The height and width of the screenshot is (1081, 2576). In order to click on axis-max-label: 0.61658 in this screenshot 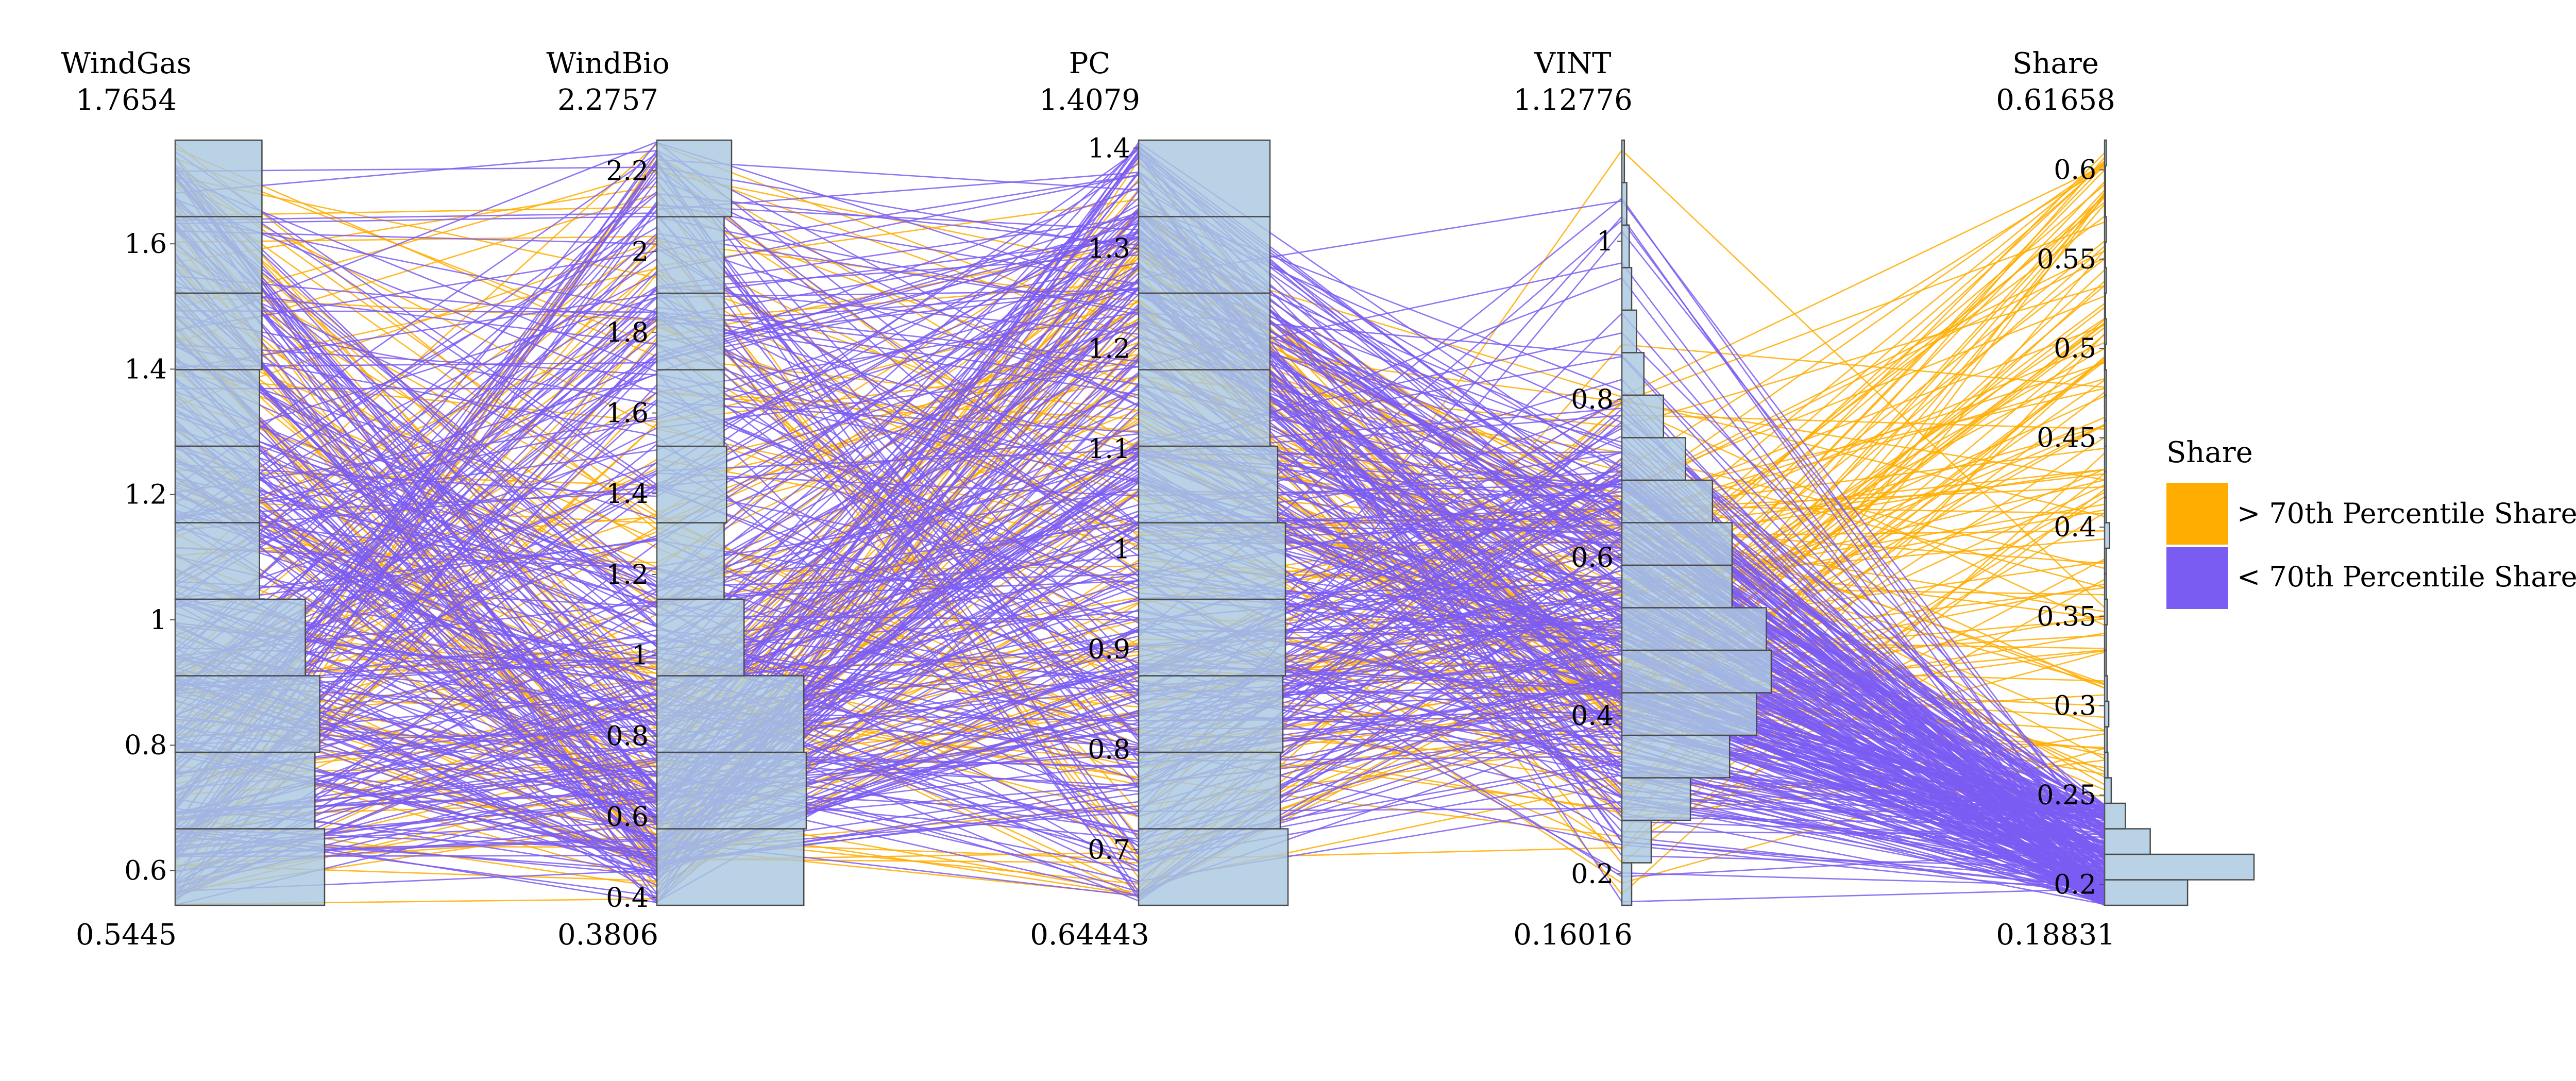, I will do `click(2055, 100)`.